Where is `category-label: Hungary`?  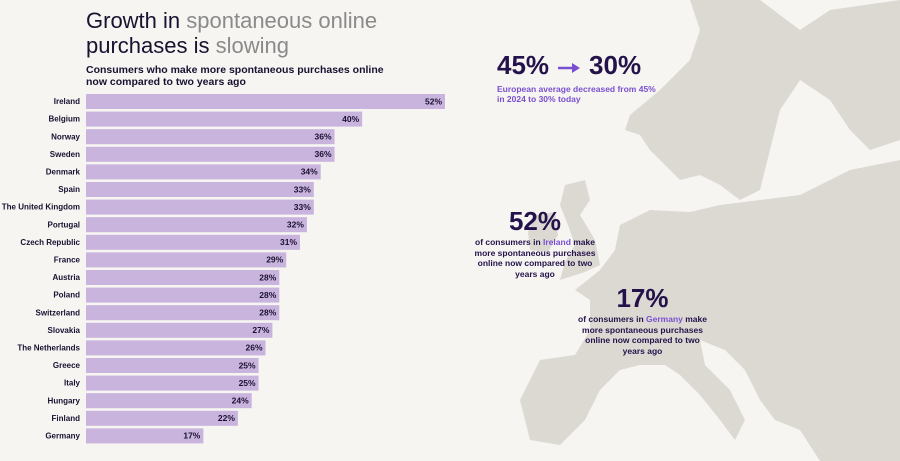
category-label: Hungary is located at coordinates (64, 400).